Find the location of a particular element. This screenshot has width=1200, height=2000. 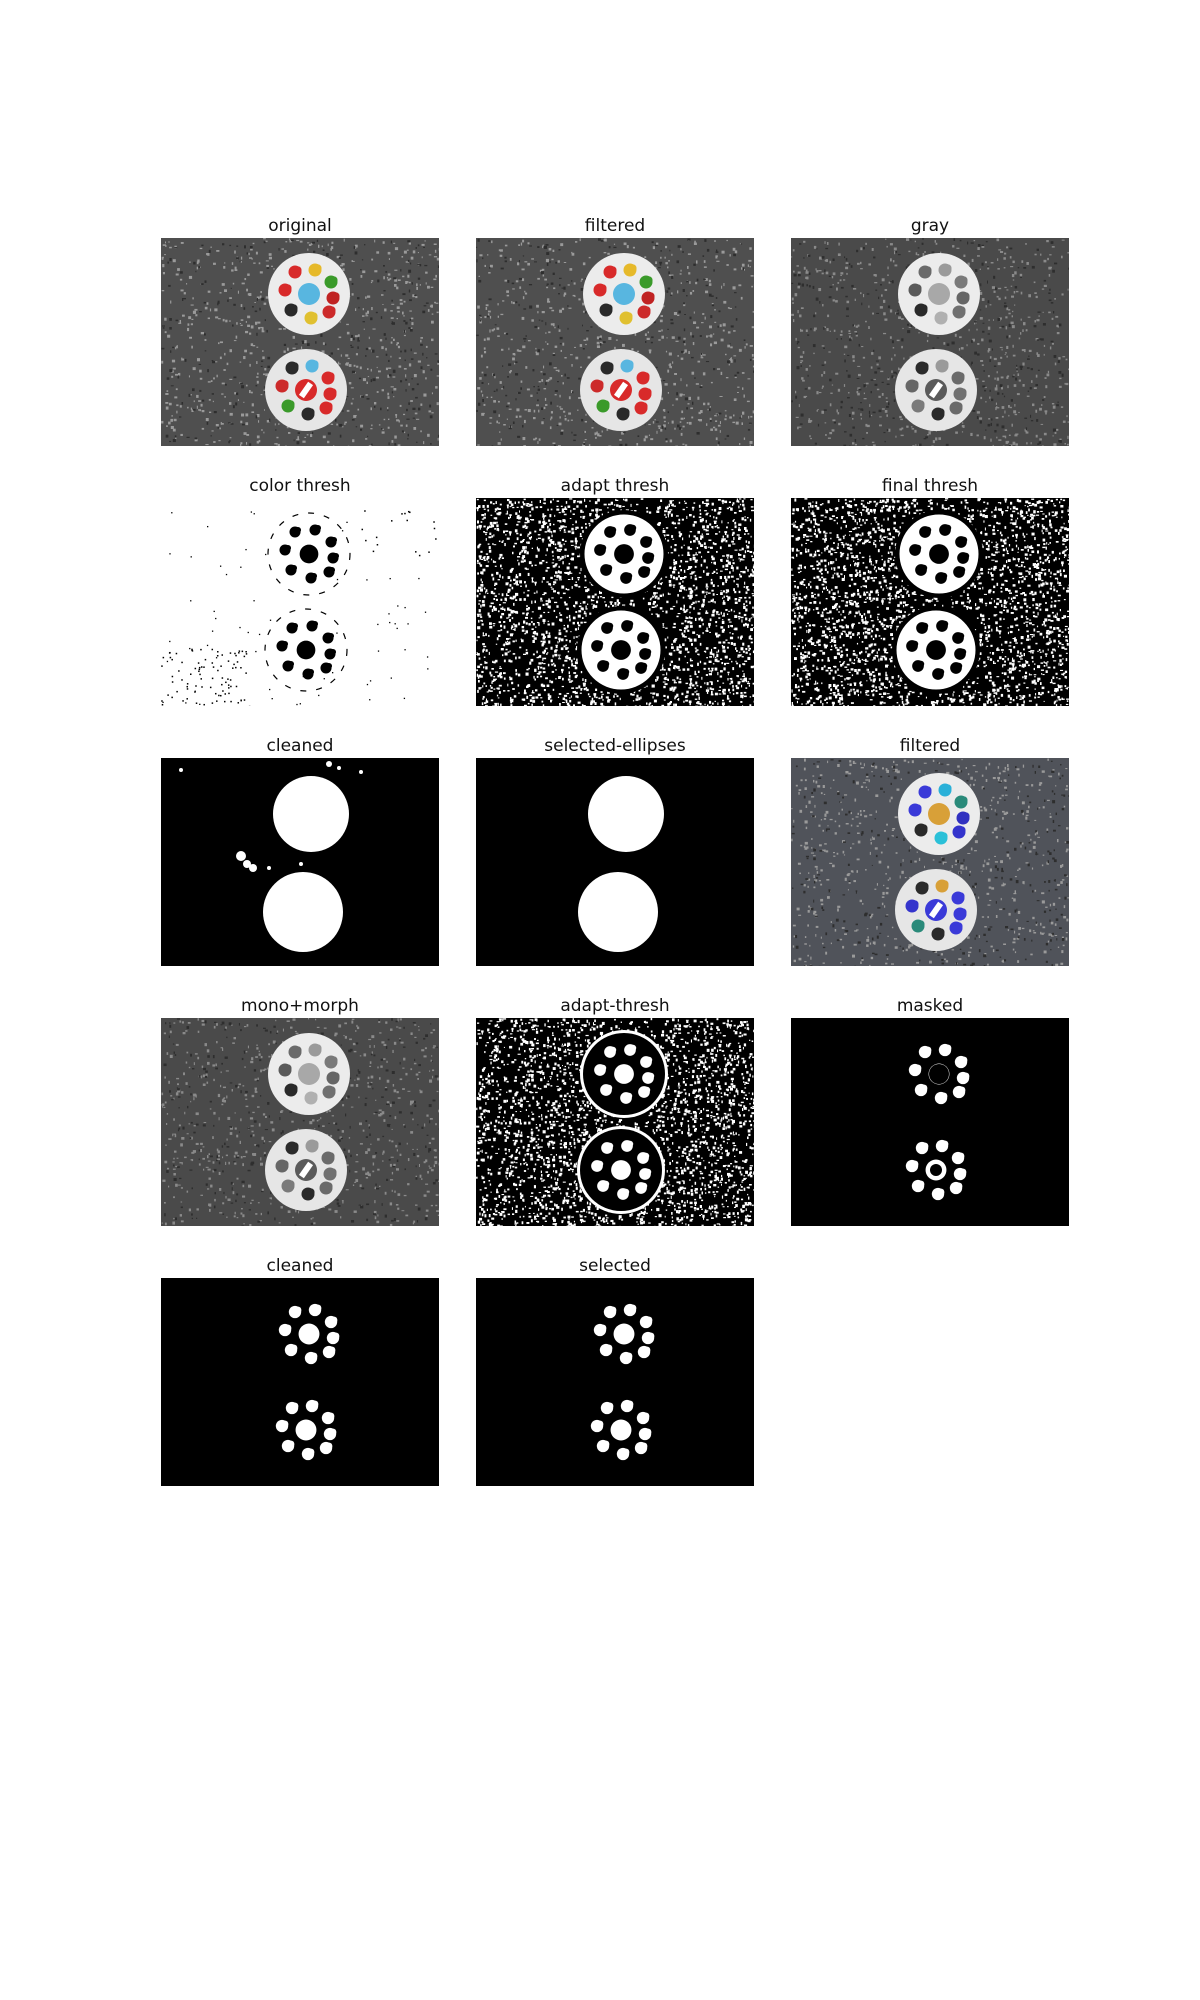

panel-title: adapt thresh is located at coordinates (615, 486).